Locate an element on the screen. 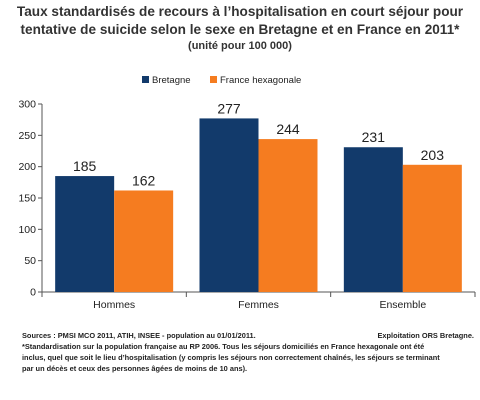  data-label: 244 is located at coordinates (288, 129).